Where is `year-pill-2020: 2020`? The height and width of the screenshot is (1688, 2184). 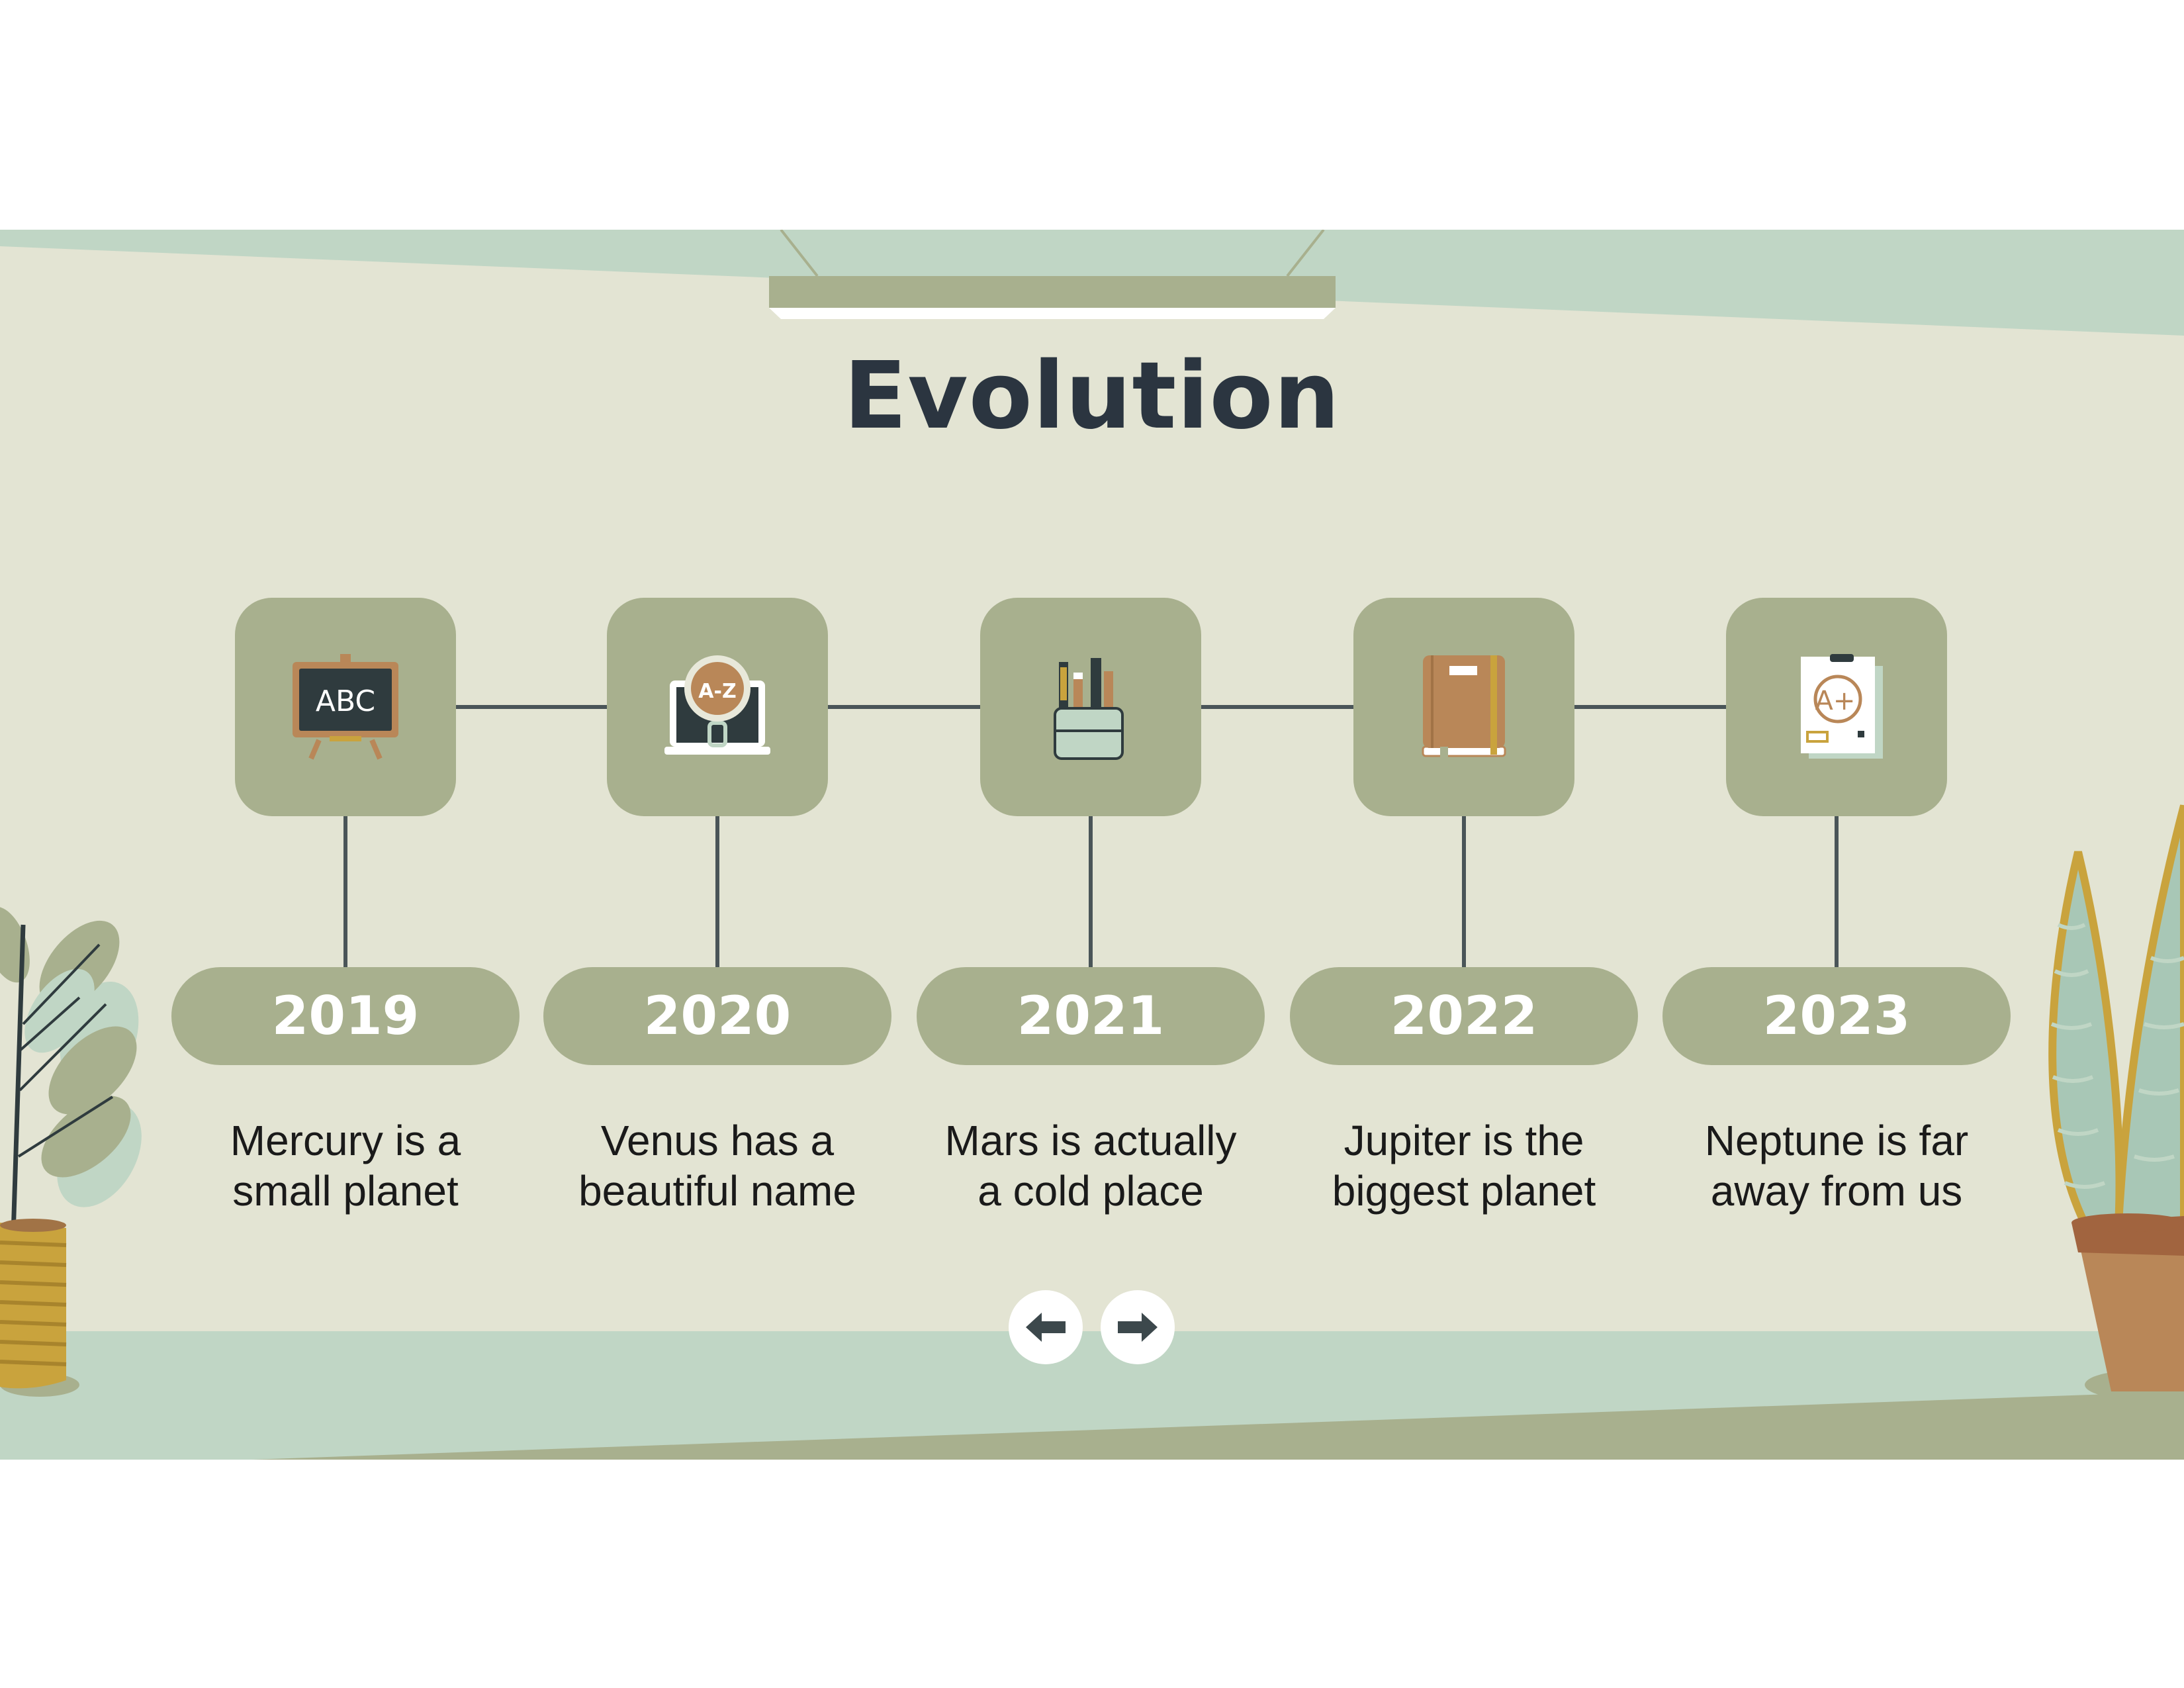 year-pill-2020: 2020 is located at coordinates (717, 1016).